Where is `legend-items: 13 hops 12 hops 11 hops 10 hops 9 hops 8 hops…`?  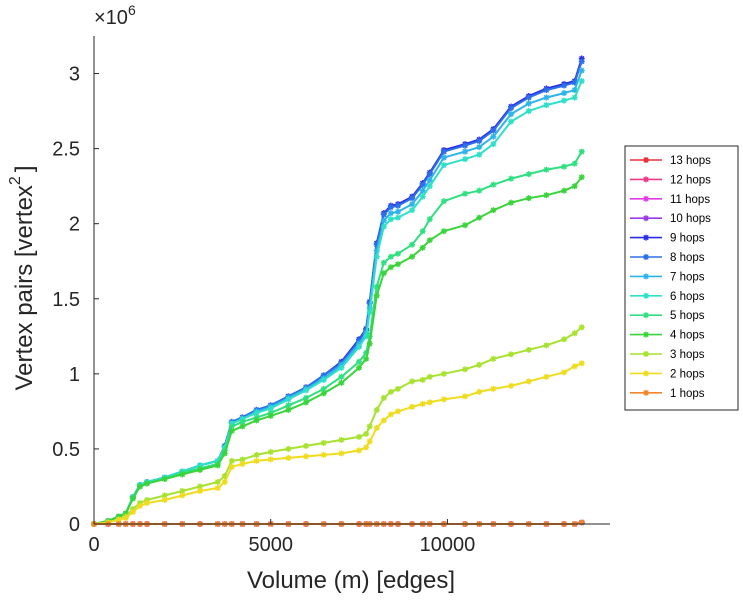
legend-items: 13 hops 12 hops 11 hops 10 hops 9 hops 8 hops… is located at coordinates (670, 277).